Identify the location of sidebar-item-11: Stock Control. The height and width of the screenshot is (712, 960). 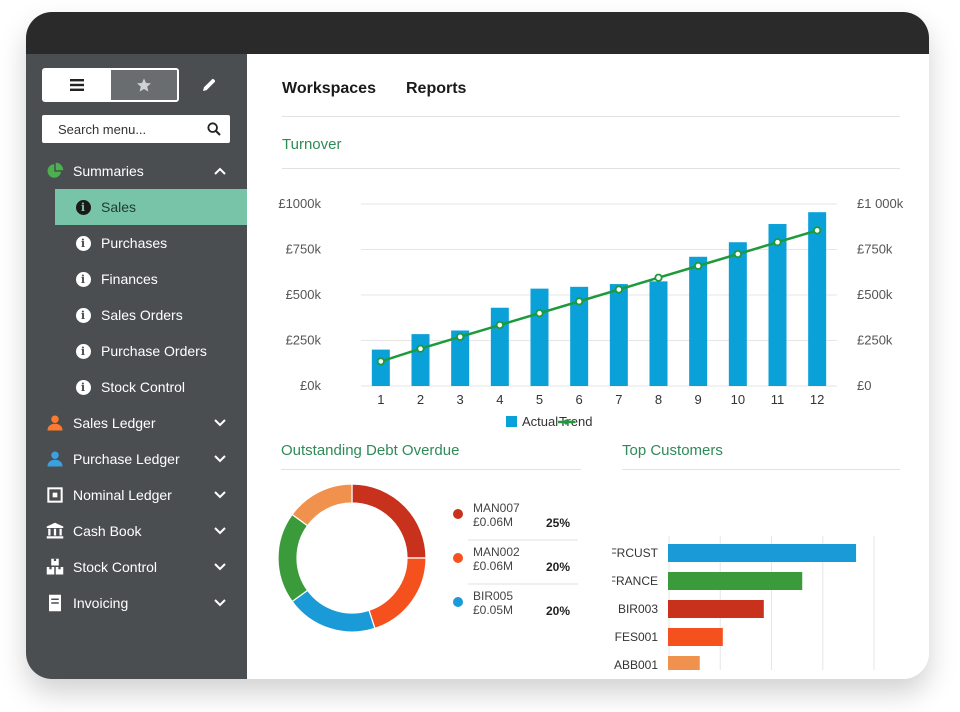
(136, 567).